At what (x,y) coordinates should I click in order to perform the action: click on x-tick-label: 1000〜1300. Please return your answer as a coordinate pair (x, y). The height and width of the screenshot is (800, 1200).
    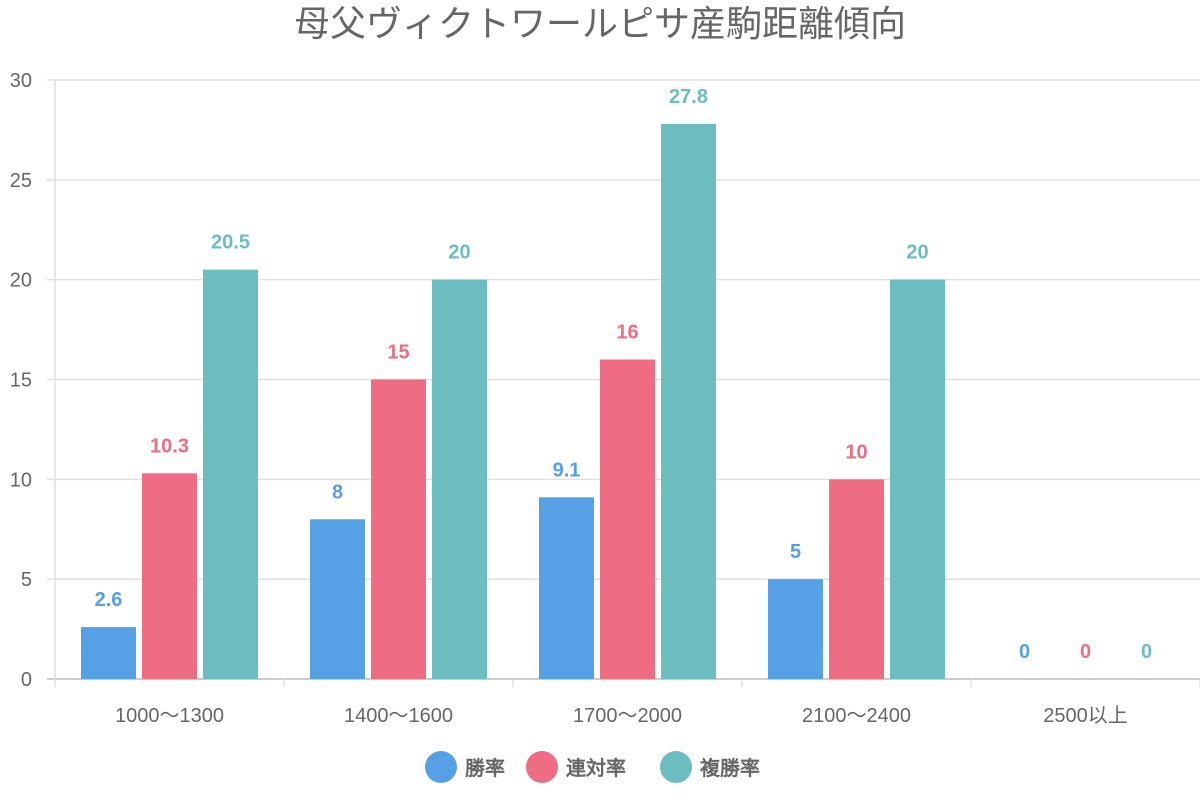
    Looking at the image, I should click on (169, 716).